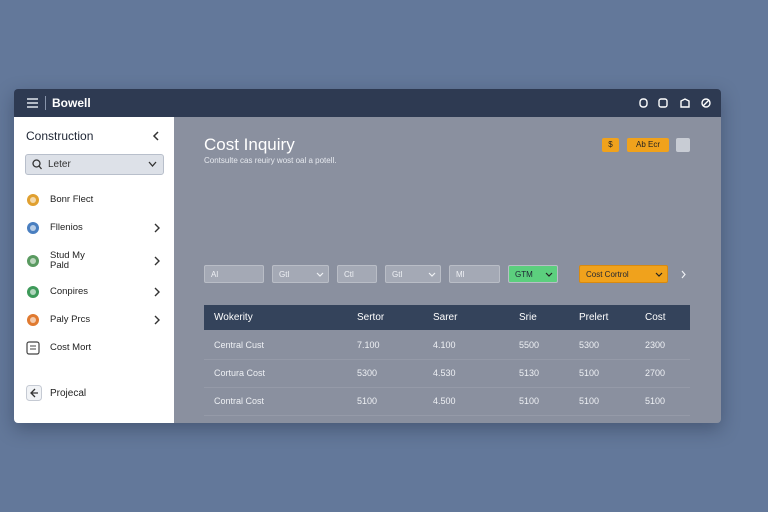  What do you see at coordinates (37, 164) in the screenshot?
I see `search-icon` at bounding box center [37, 164].